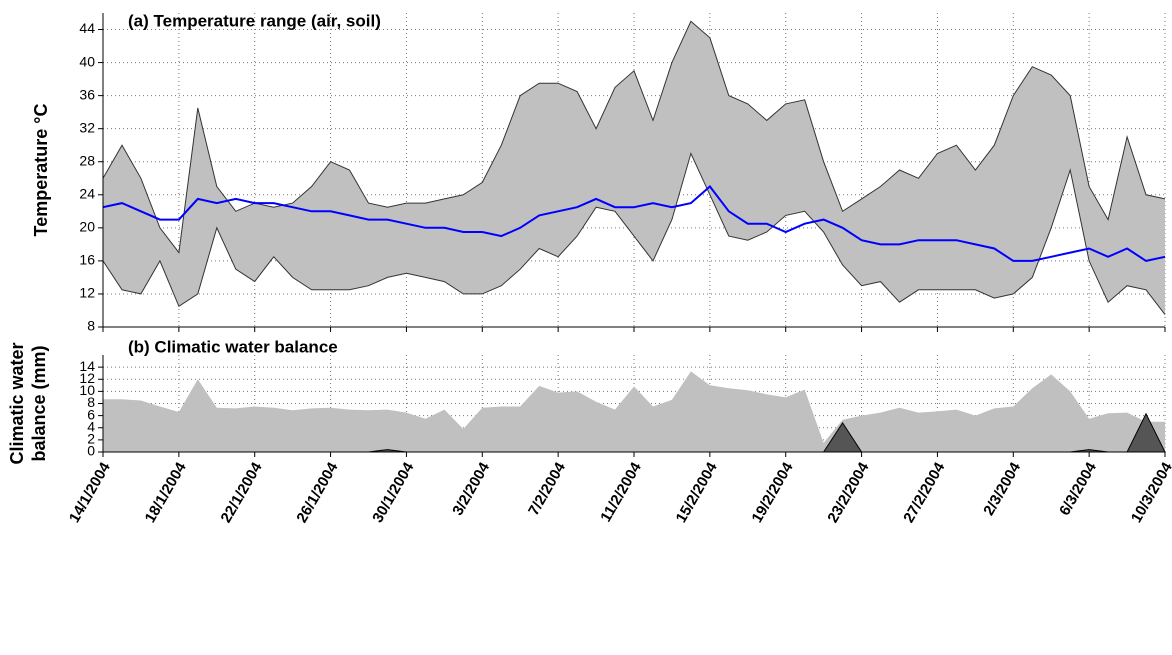  Describe the element at coordinates (41, 170) in the screenshot. I see `y-axis-label: Temperature °C` at that location.